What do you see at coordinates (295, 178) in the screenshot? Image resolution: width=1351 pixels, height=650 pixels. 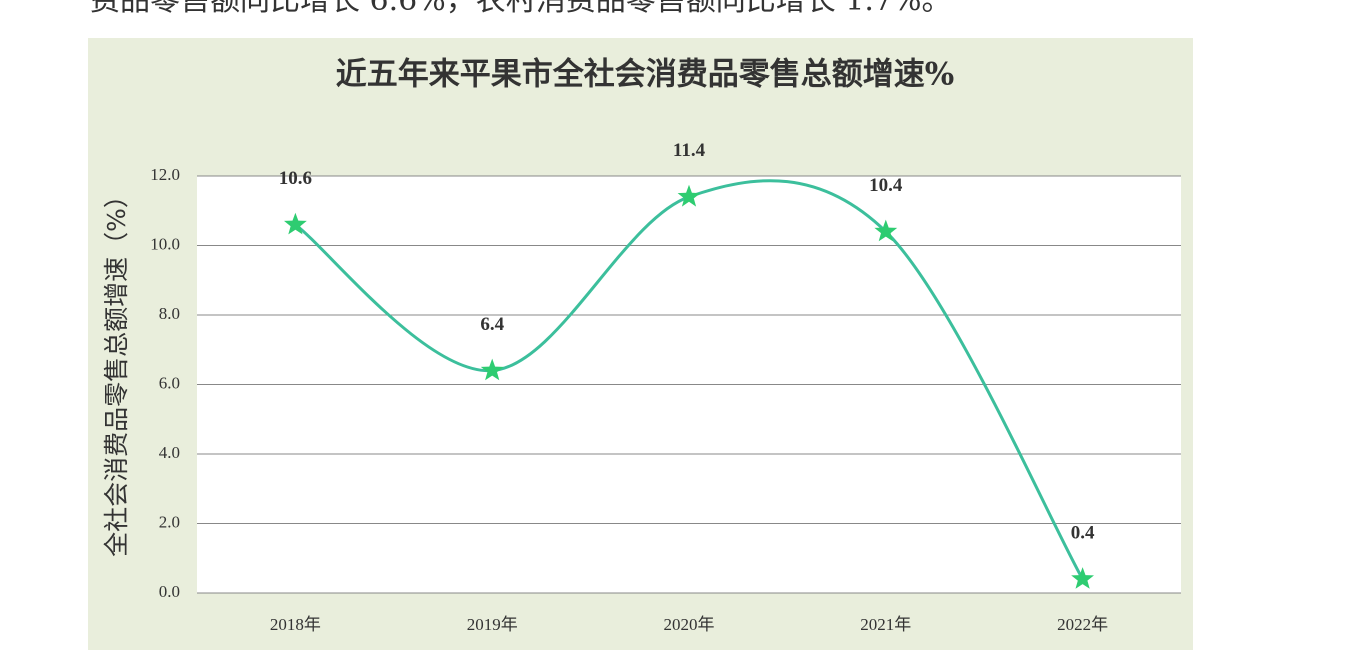 I see `data-label: 10.6` at bounding box center [295, 178].